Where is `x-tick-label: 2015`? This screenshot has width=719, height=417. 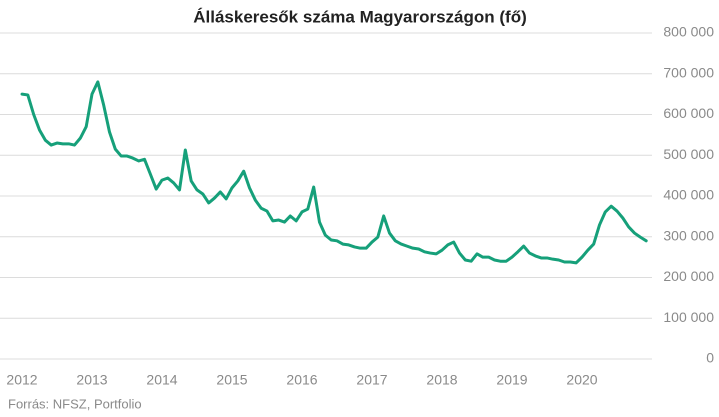
x-tick-label: 2015 is located at coordinates (231, 380).